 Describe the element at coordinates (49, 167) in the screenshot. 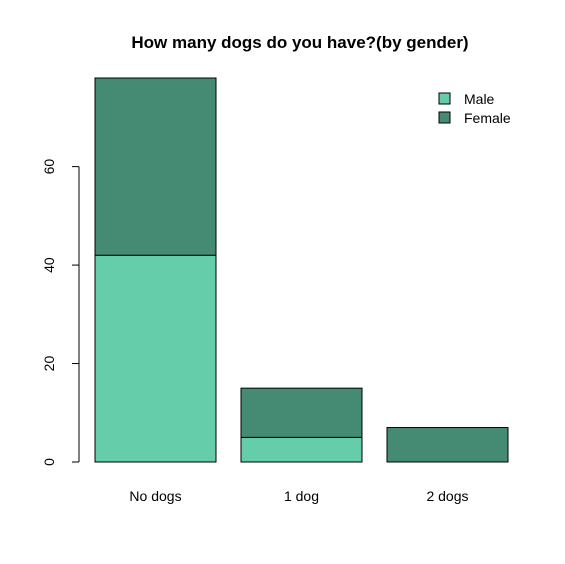

I see `y-tick-label-60: 60` at that location.